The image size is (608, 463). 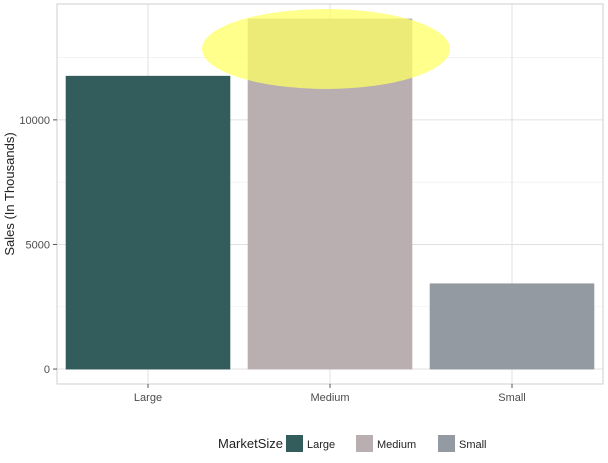 I want to click on y-axis-ticks: 0 5000 10000, so click(x=38, y=245).